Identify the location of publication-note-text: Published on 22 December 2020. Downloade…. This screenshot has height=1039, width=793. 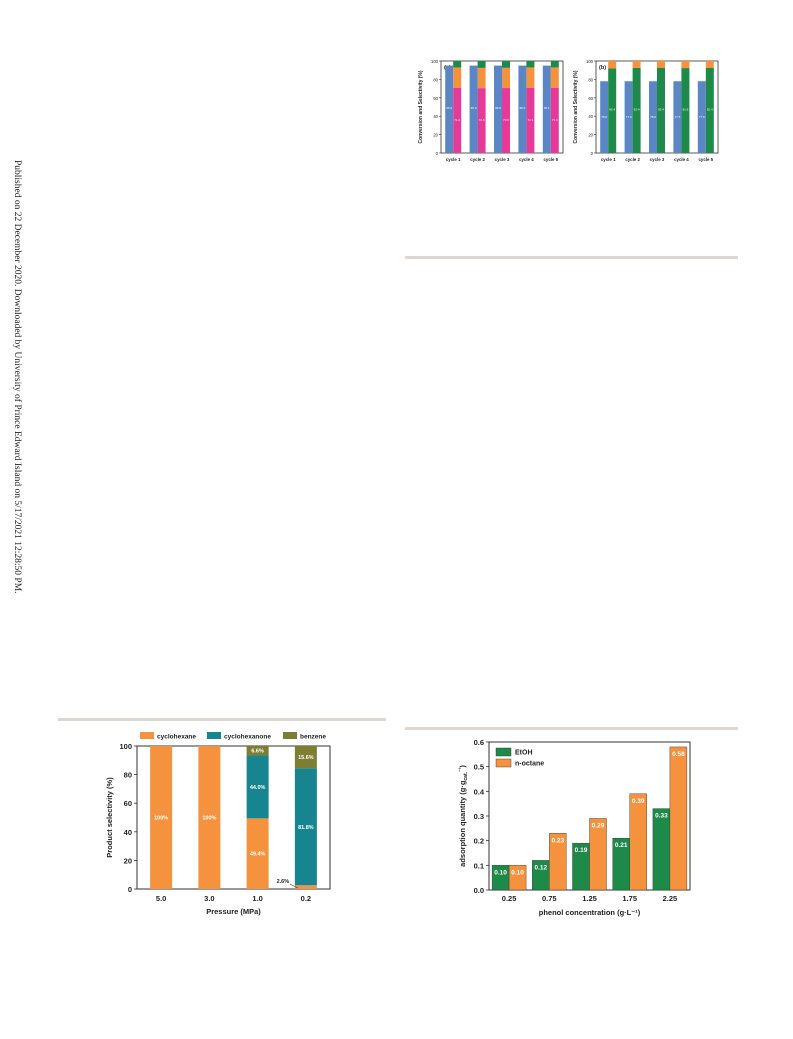
(17, 377).